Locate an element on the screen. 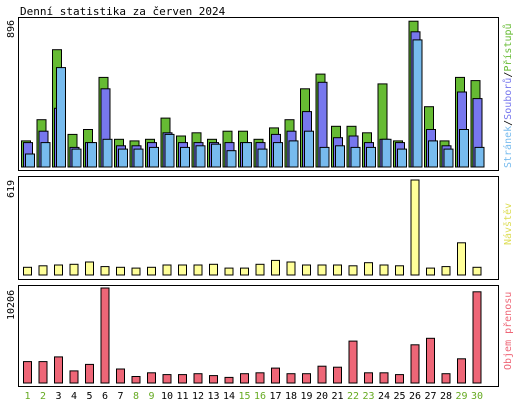 This screenshot has width=517, height=405. x-label-day-10: 10 is located at coordinates (167, 396).